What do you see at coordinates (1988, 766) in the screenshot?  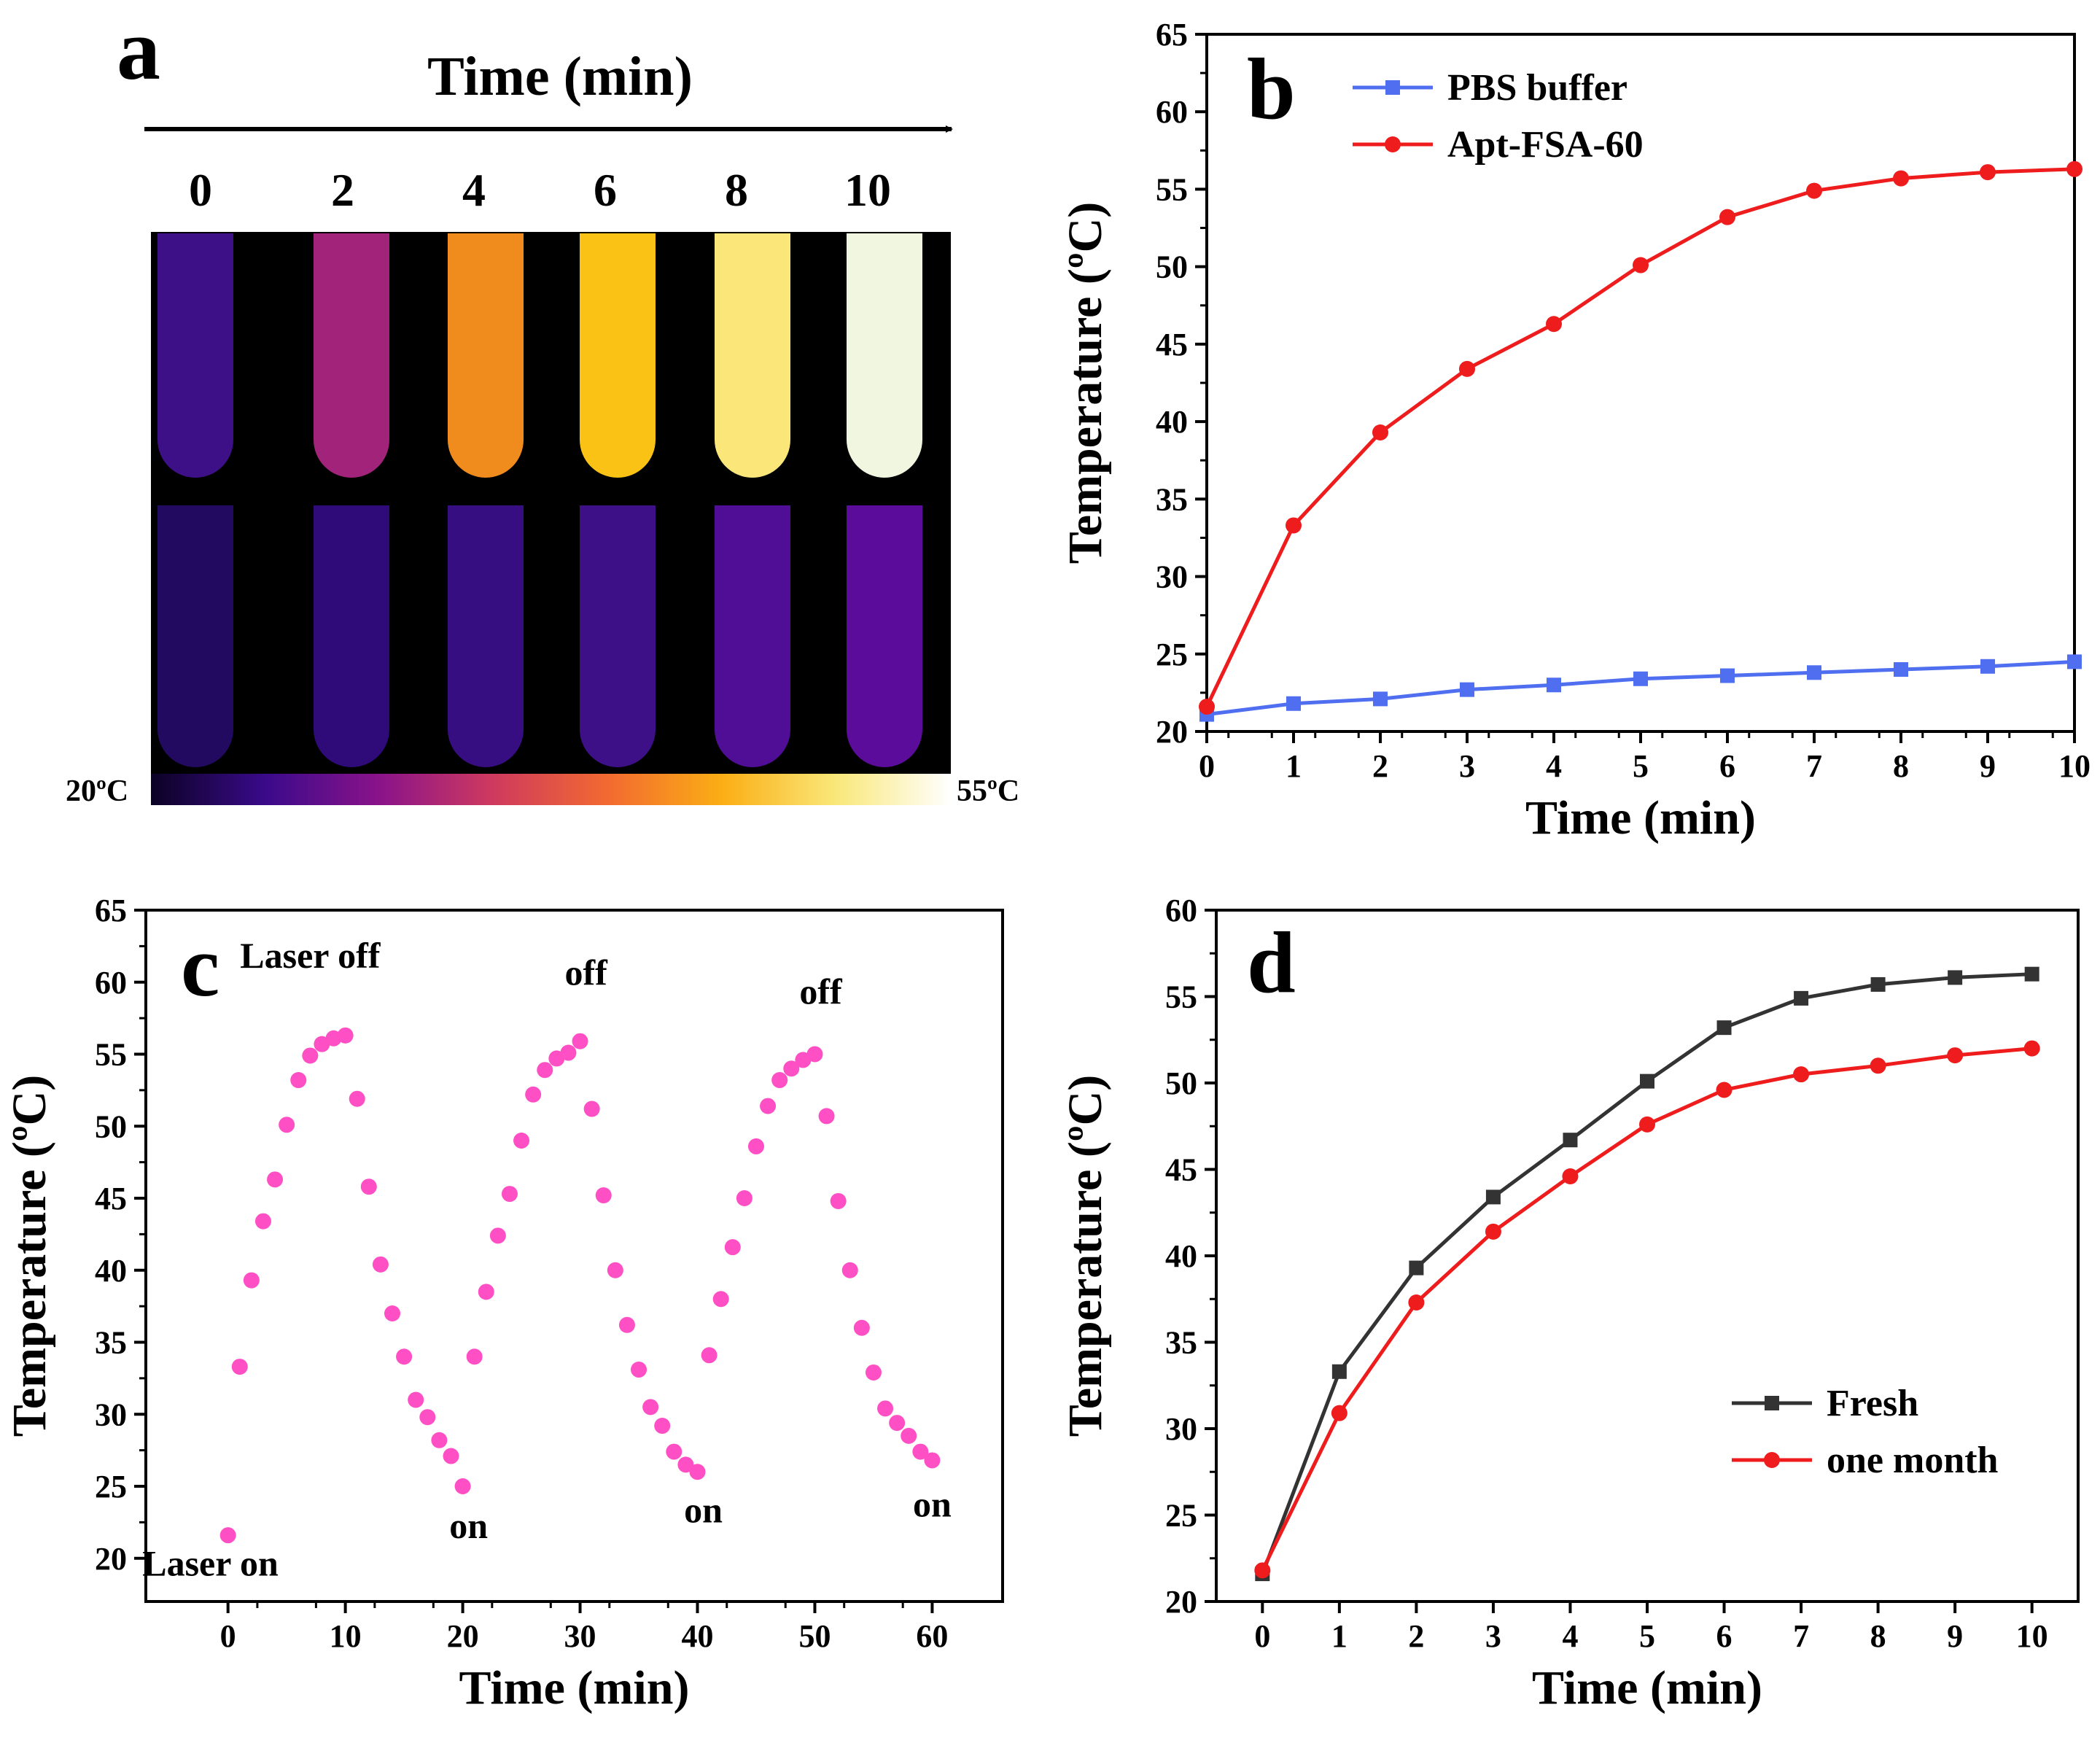 I see `x-tick-label: 9` at bounding box center [1988, 766].